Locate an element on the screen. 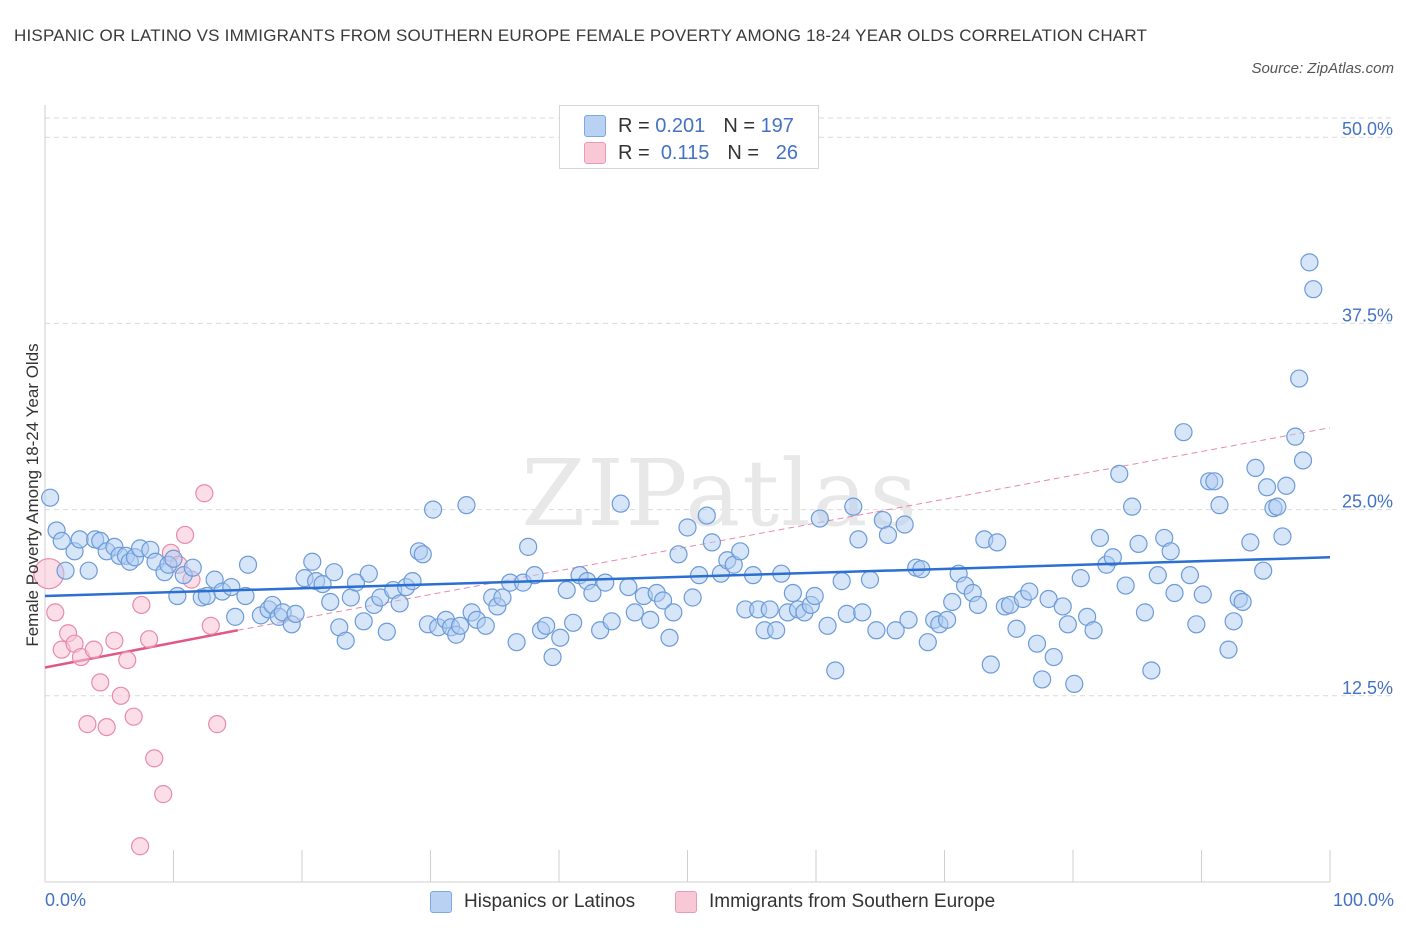 This screenshot has width=1406, height=930. legend-row-immigrants: R = 0.115 N = 26 is located at coordinates (691, 153).